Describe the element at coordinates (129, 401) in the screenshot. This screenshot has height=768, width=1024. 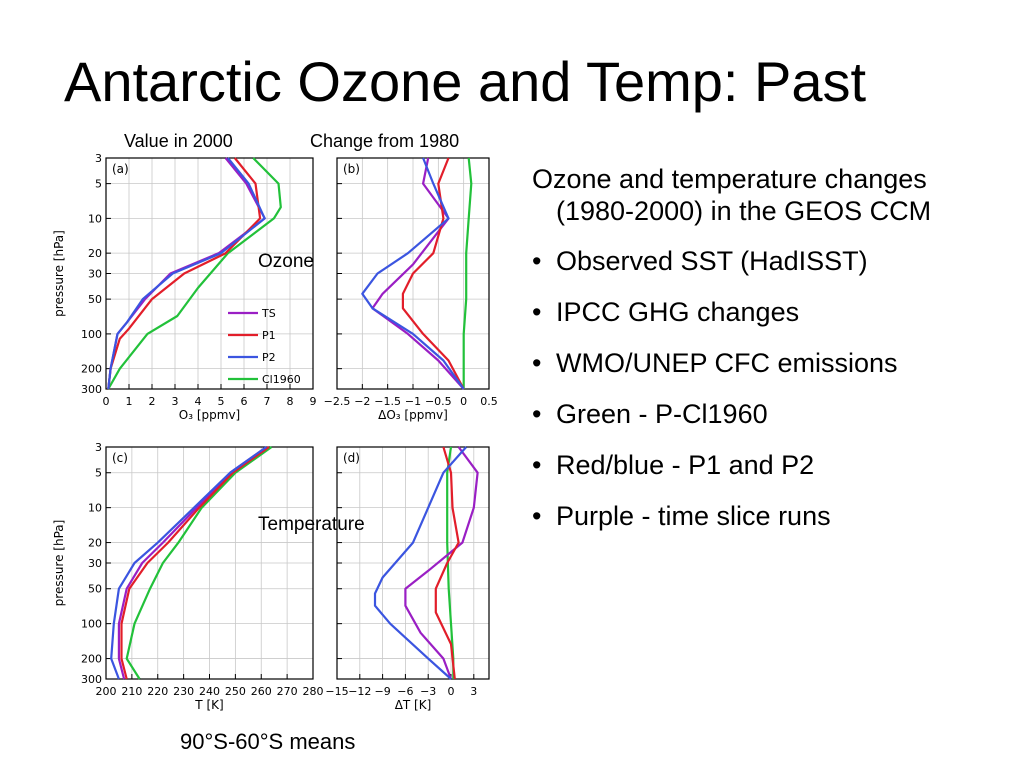
I see `x-tick-label: 1` at that location.